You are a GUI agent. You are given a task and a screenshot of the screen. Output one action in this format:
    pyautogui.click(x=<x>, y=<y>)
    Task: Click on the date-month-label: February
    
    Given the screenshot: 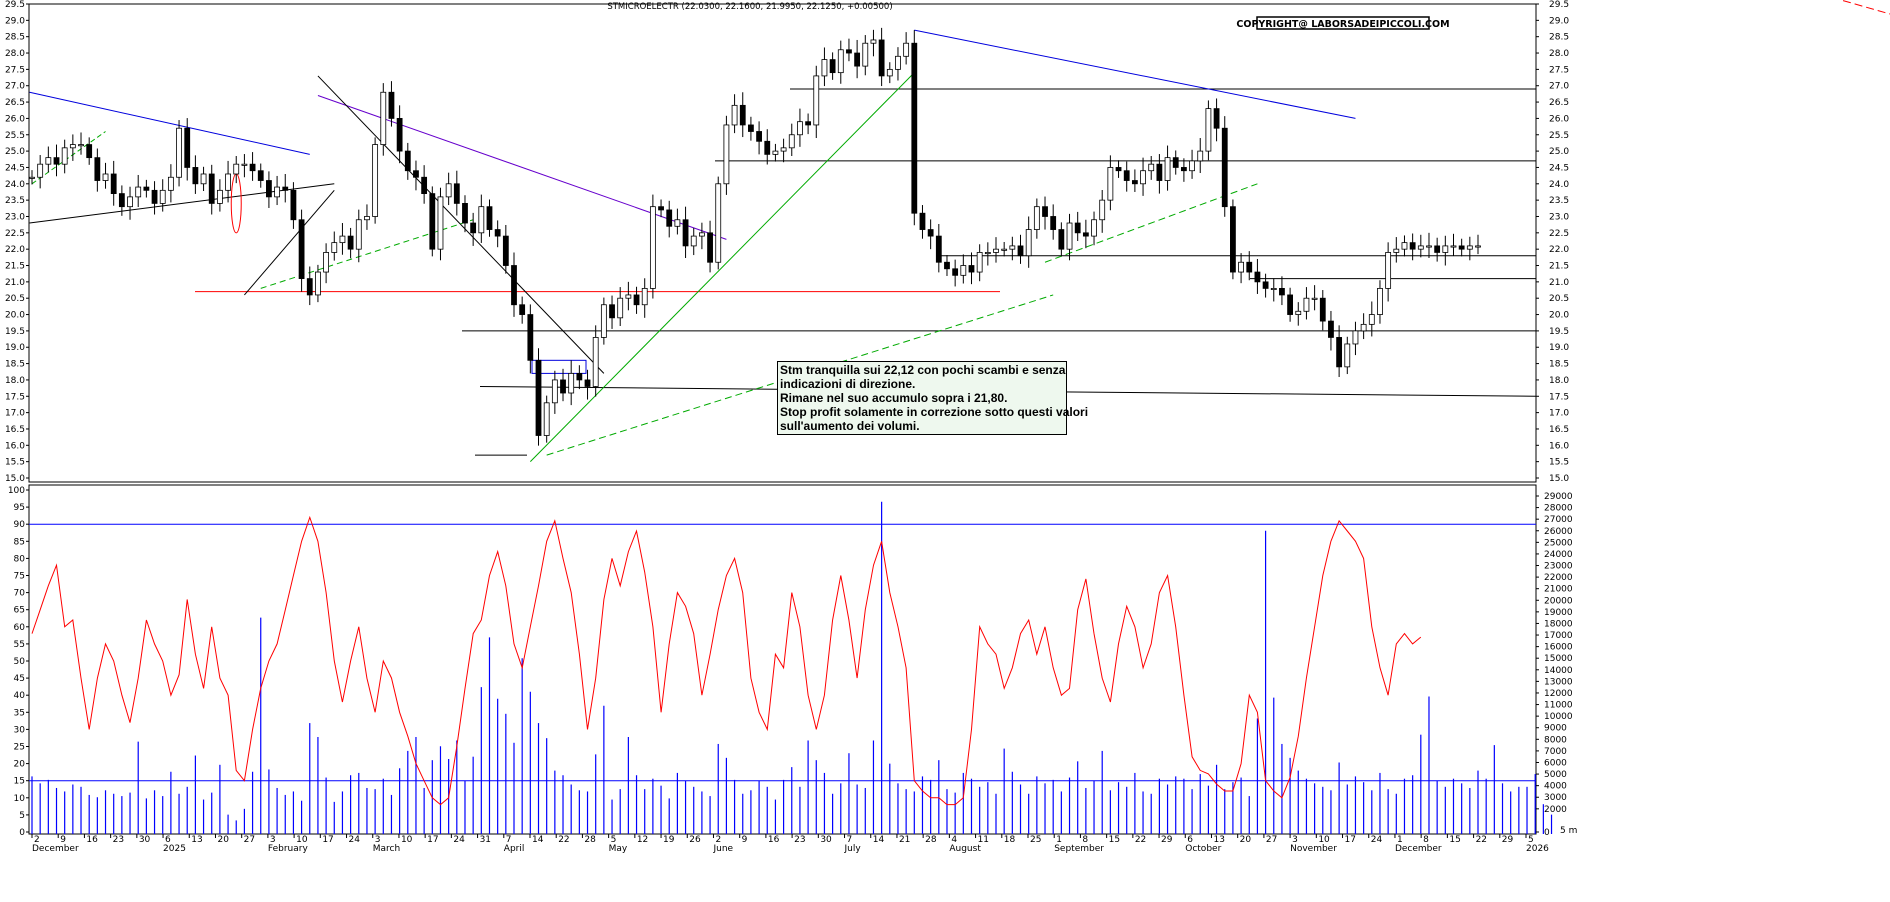 What is the action you would take?
    pyautogui.click(x=288, y=849)
    